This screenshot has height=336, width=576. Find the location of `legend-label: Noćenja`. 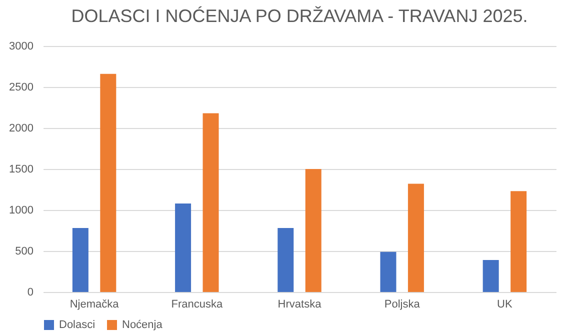

legend-label: Noćenja is located at coordinates (143, 325).